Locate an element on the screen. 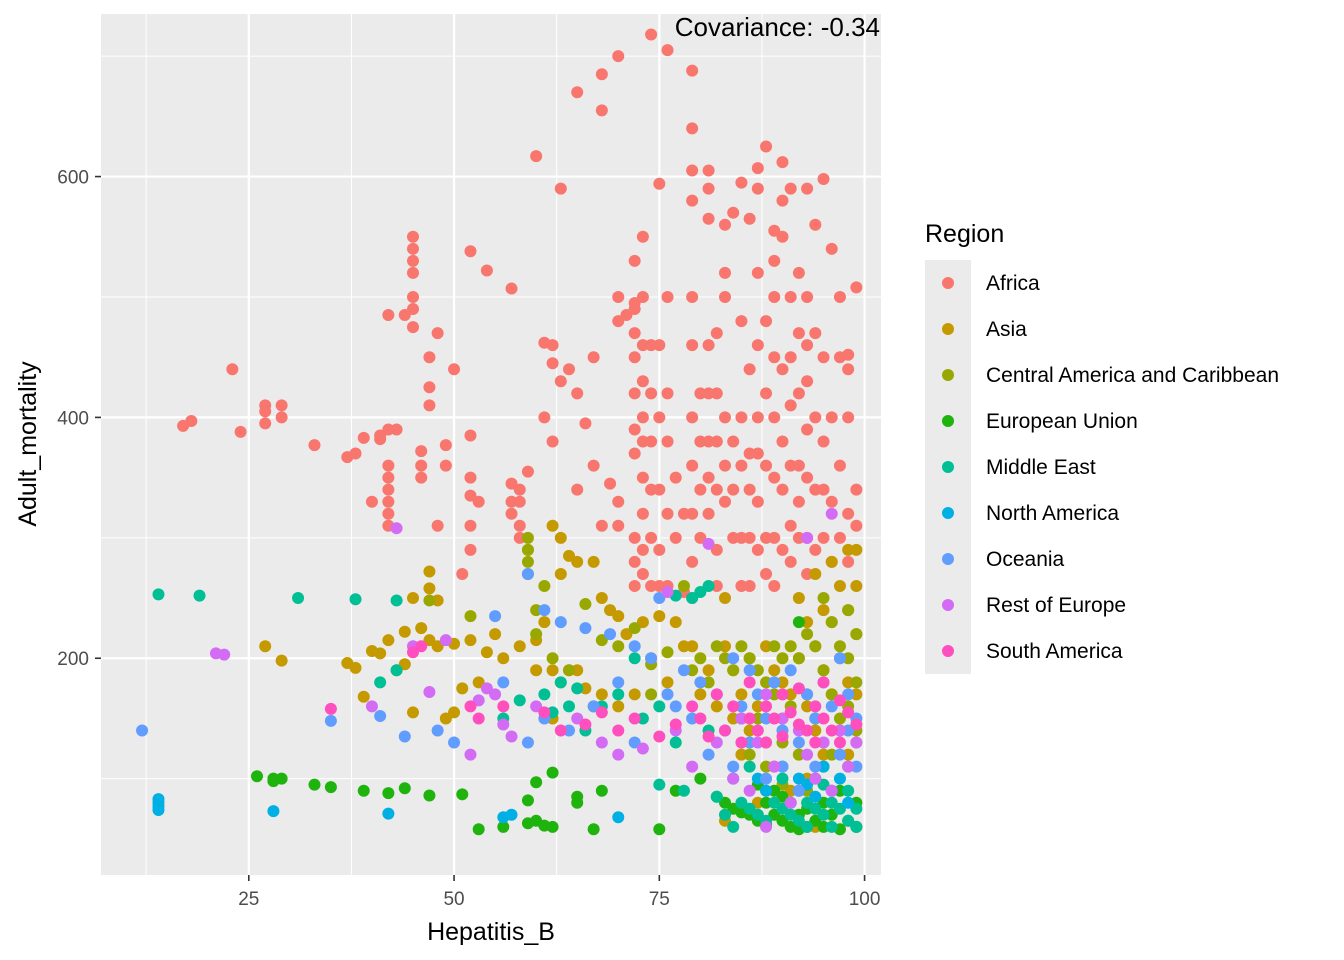  legend-label-north-america: North America is located at coordinates (1052, 513).